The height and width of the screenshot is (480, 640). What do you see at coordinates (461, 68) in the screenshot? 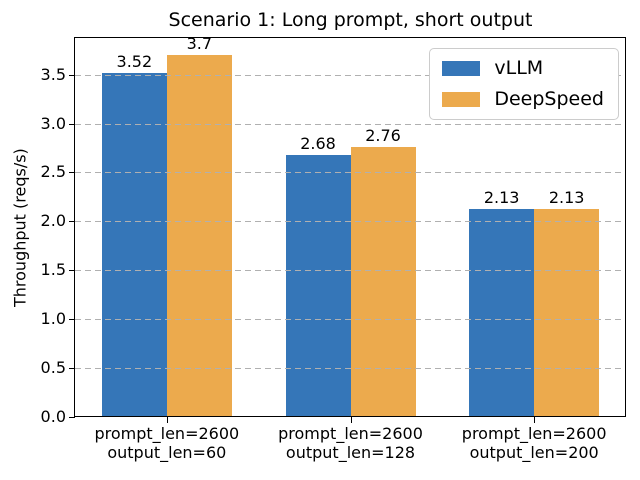
I see `legend-swatch-vllm` at bounding box center [461, 68].